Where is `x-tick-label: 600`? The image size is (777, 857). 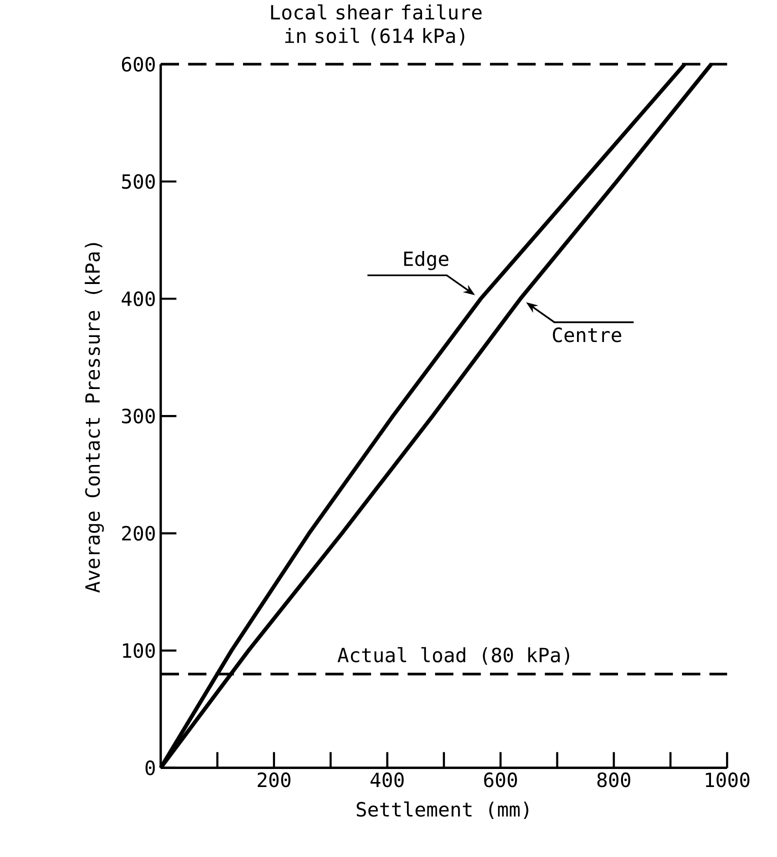 x-tick-label: 600 is located at coordinates (500, 780).